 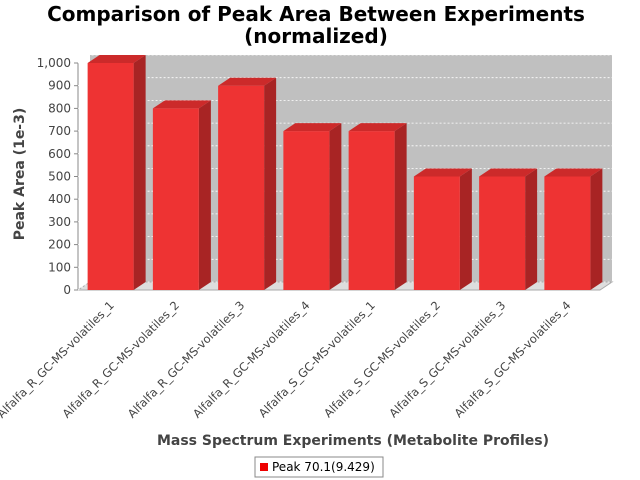 I want to click on x-tick-label: Alfalfa_R_GC-MS-volatiles_4, so click(x=251, y=359).